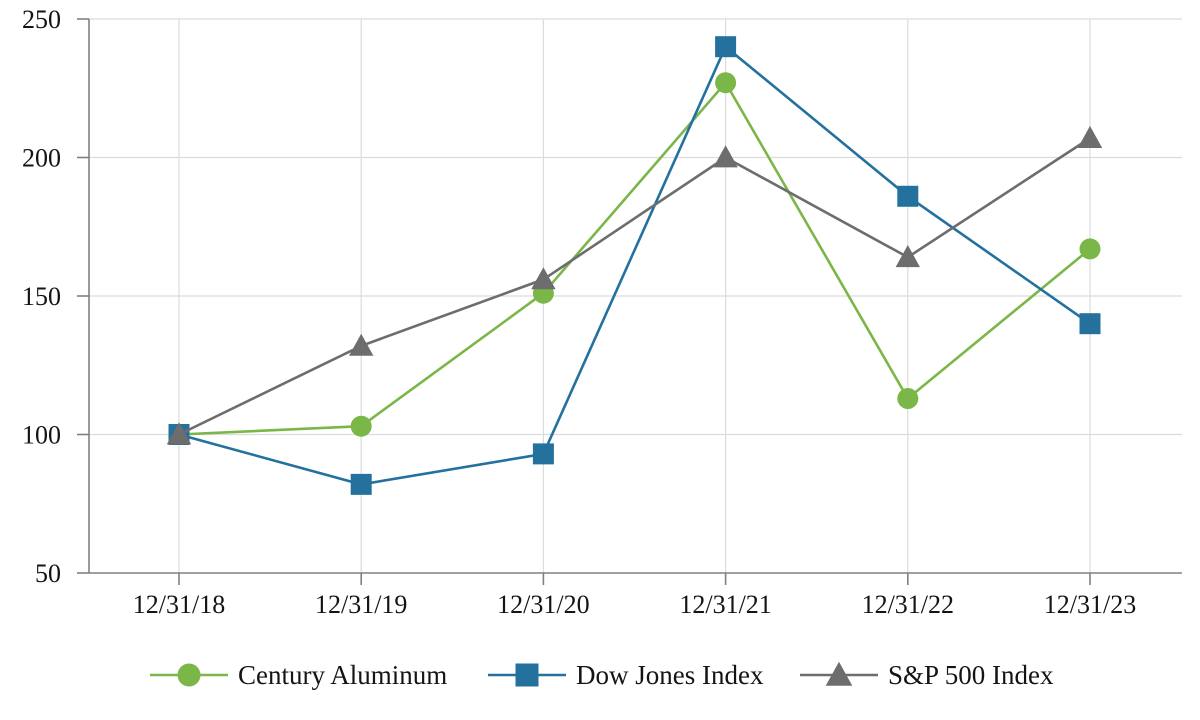 Image resolution: width=1200 pixels, height=720 pixels. I want to click on x-axis-label: 12/31/23, so click(1090, 604).